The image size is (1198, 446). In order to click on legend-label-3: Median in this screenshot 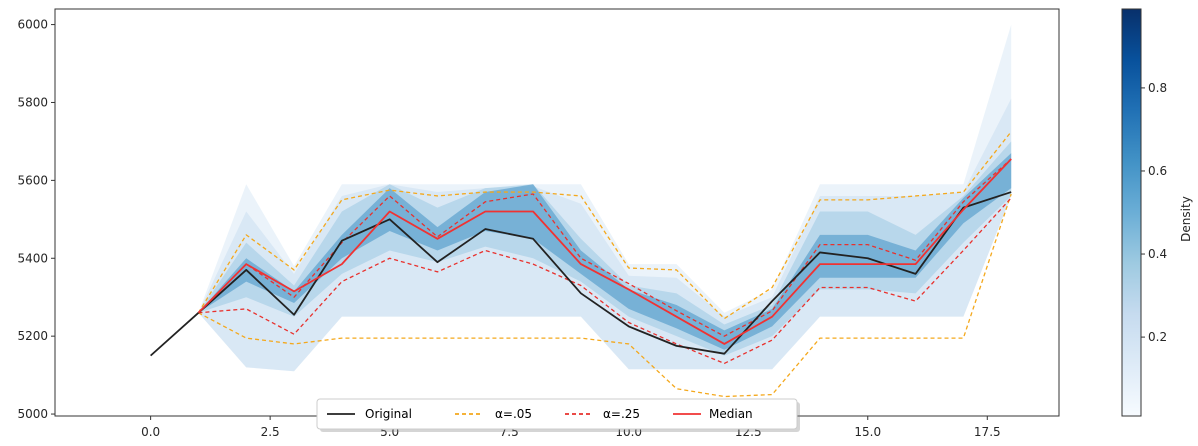, I will do `click(731, 414)`.